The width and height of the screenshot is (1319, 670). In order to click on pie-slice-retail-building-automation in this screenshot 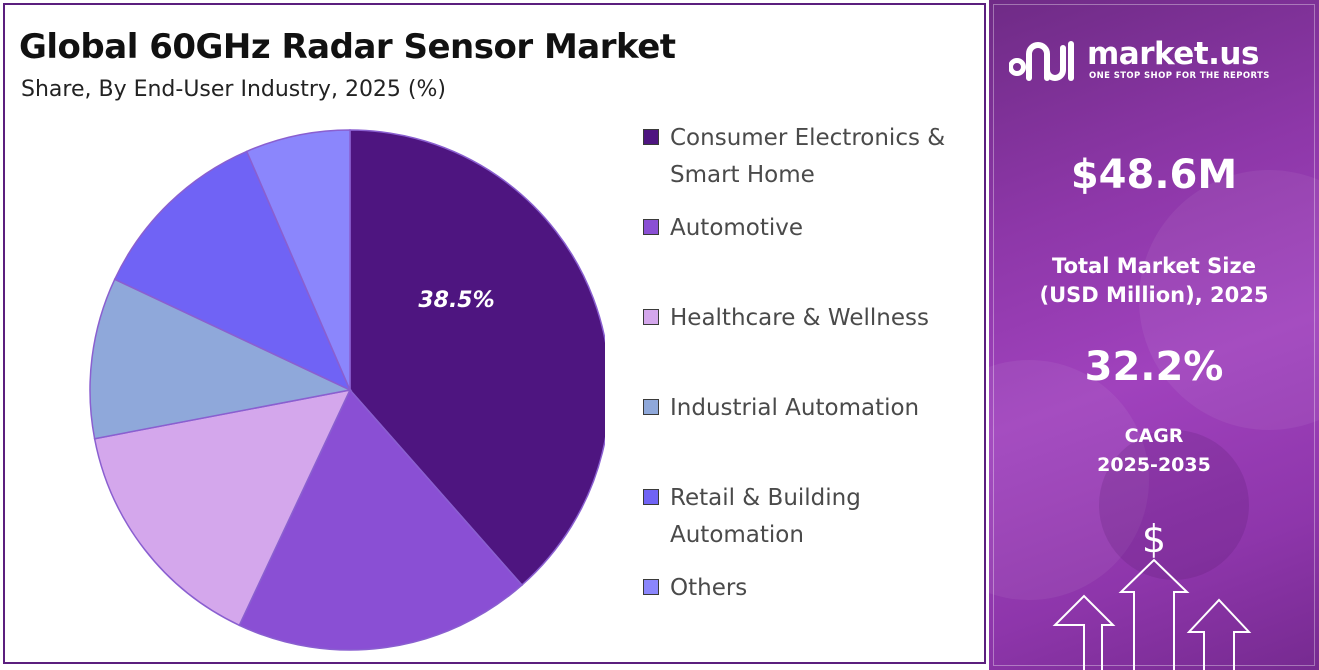, I will do `click(232, 271)`.